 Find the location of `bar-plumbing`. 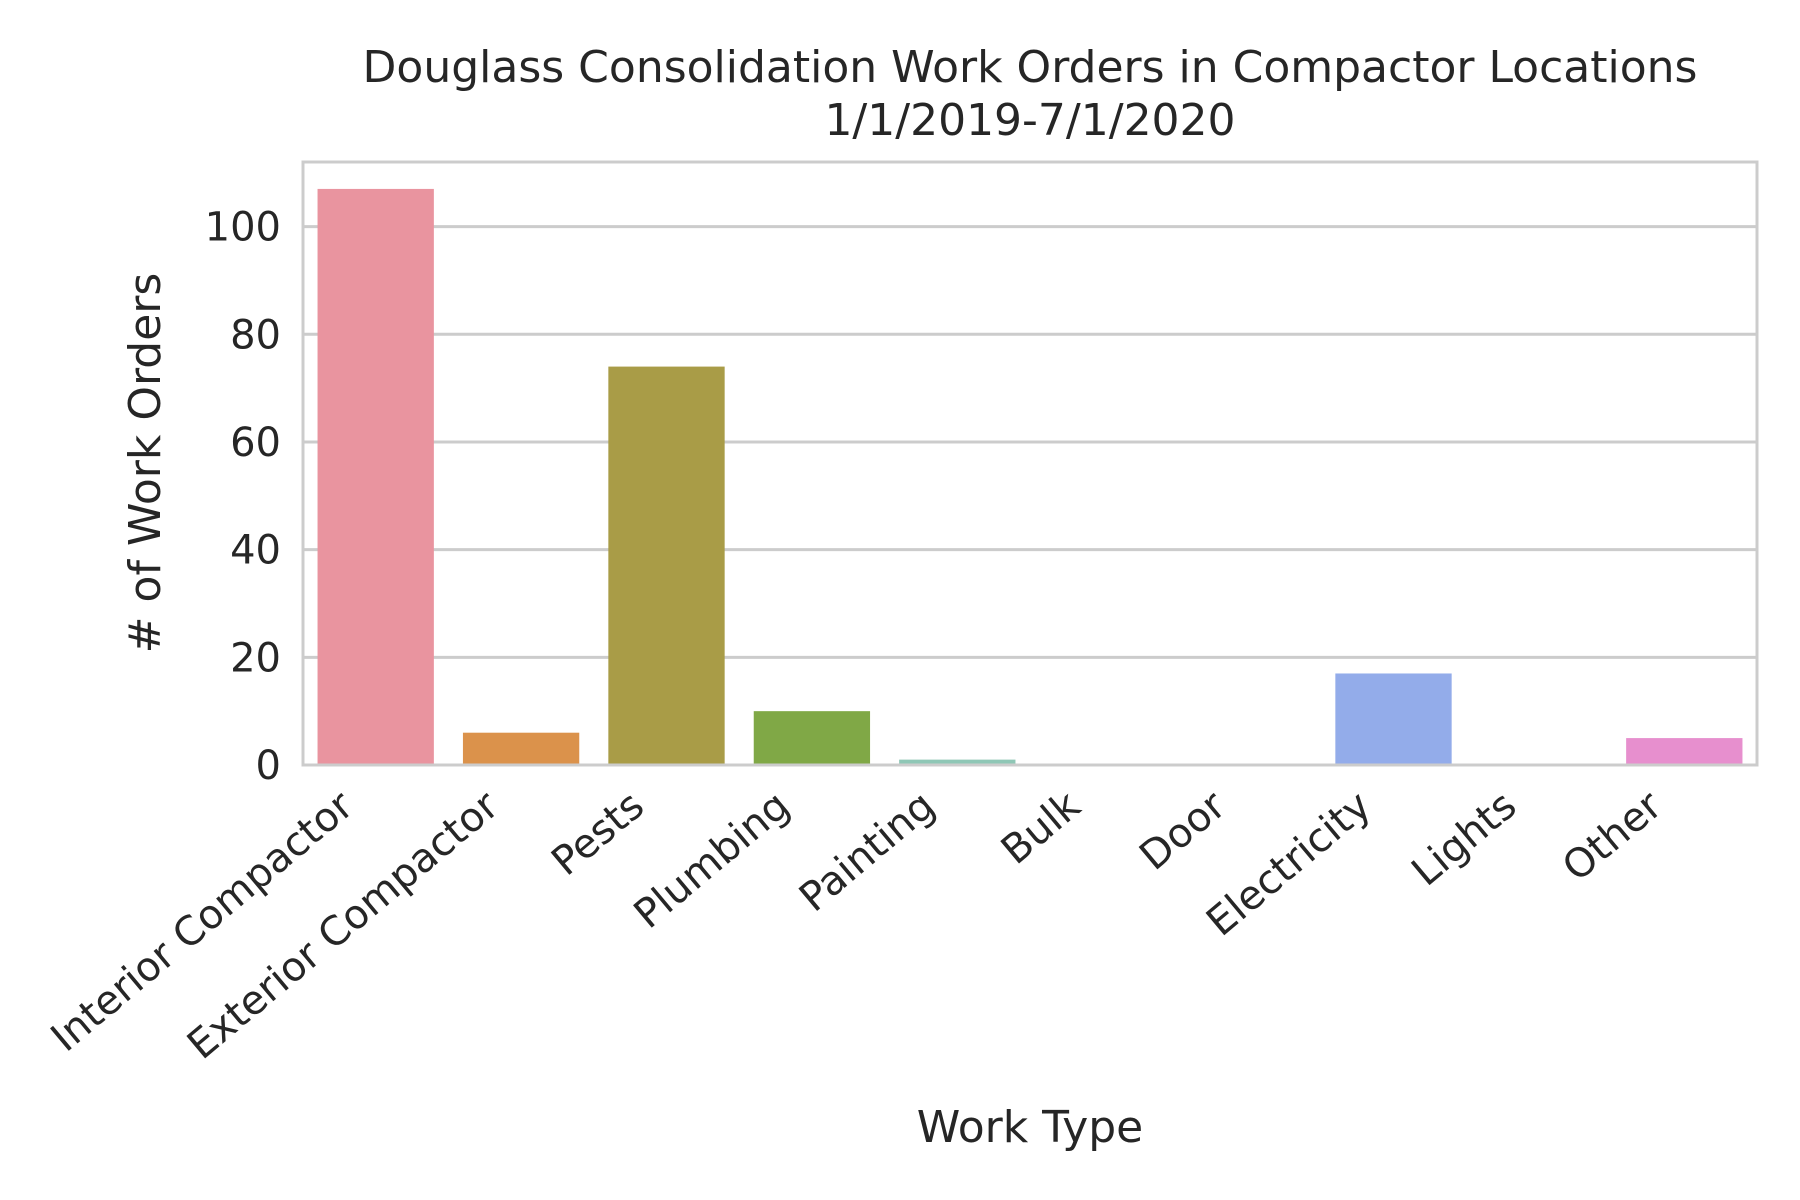

bar-plumbing is located at coordinates (812, 738).